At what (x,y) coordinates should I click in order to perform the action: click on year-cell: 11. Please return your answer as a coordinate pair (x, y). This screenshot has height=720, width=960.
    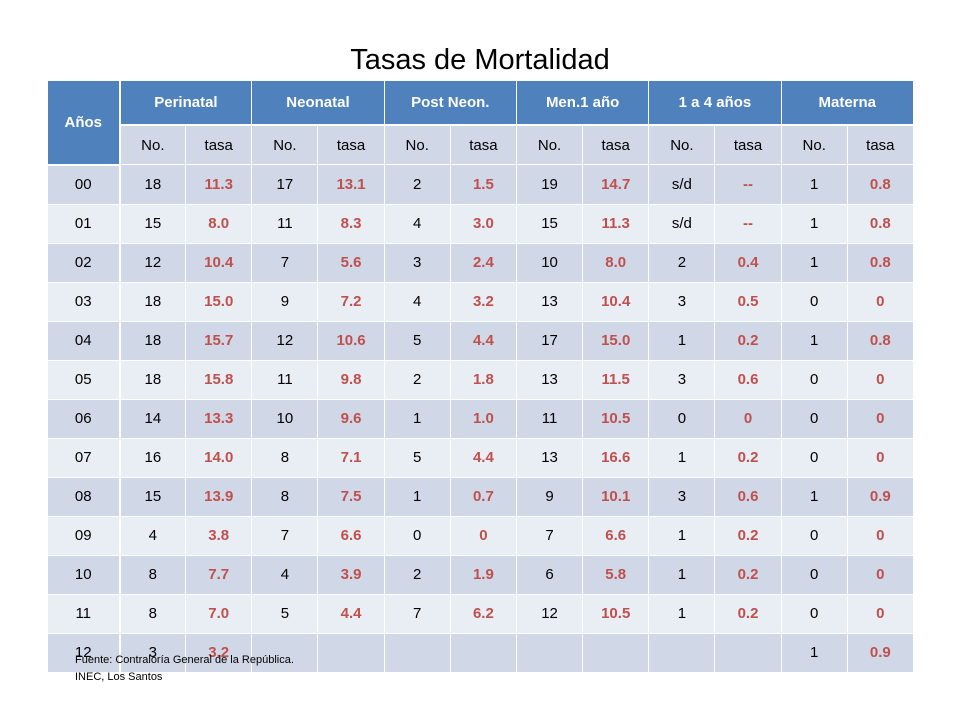
    Looking at the image, I should click on (84, 613).